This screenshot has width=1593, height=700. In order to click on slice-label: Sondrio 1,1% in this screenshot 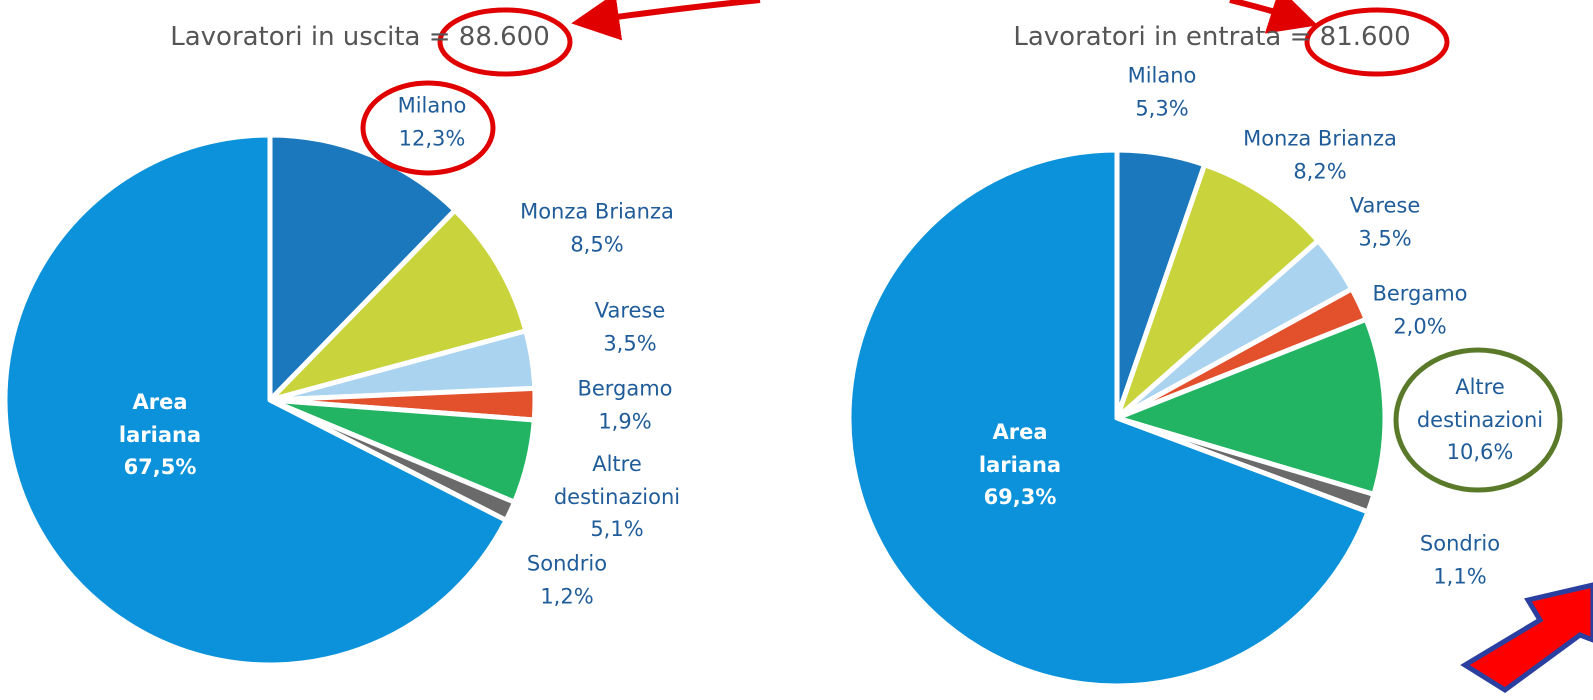, I will do `click(1460, 559)`.